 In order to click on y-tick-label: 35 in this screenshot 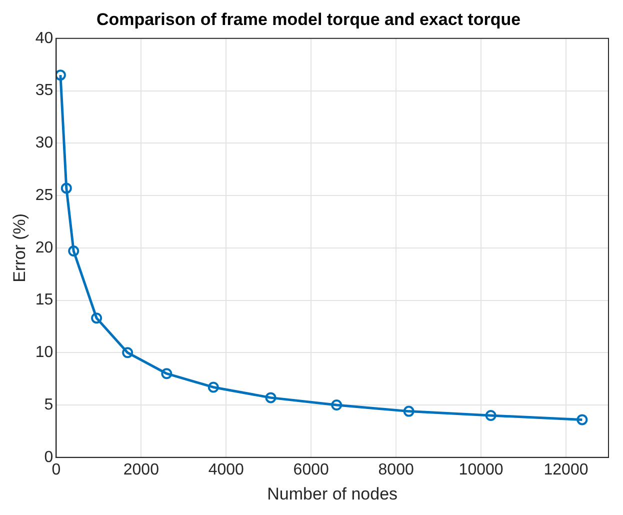, I will do `click(44, 91)`.